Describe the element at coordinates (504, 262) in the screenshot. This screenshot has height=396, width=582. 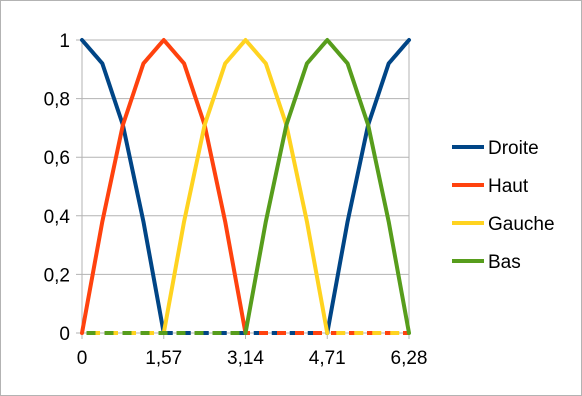
I see `legend-label: Bas` at that location.